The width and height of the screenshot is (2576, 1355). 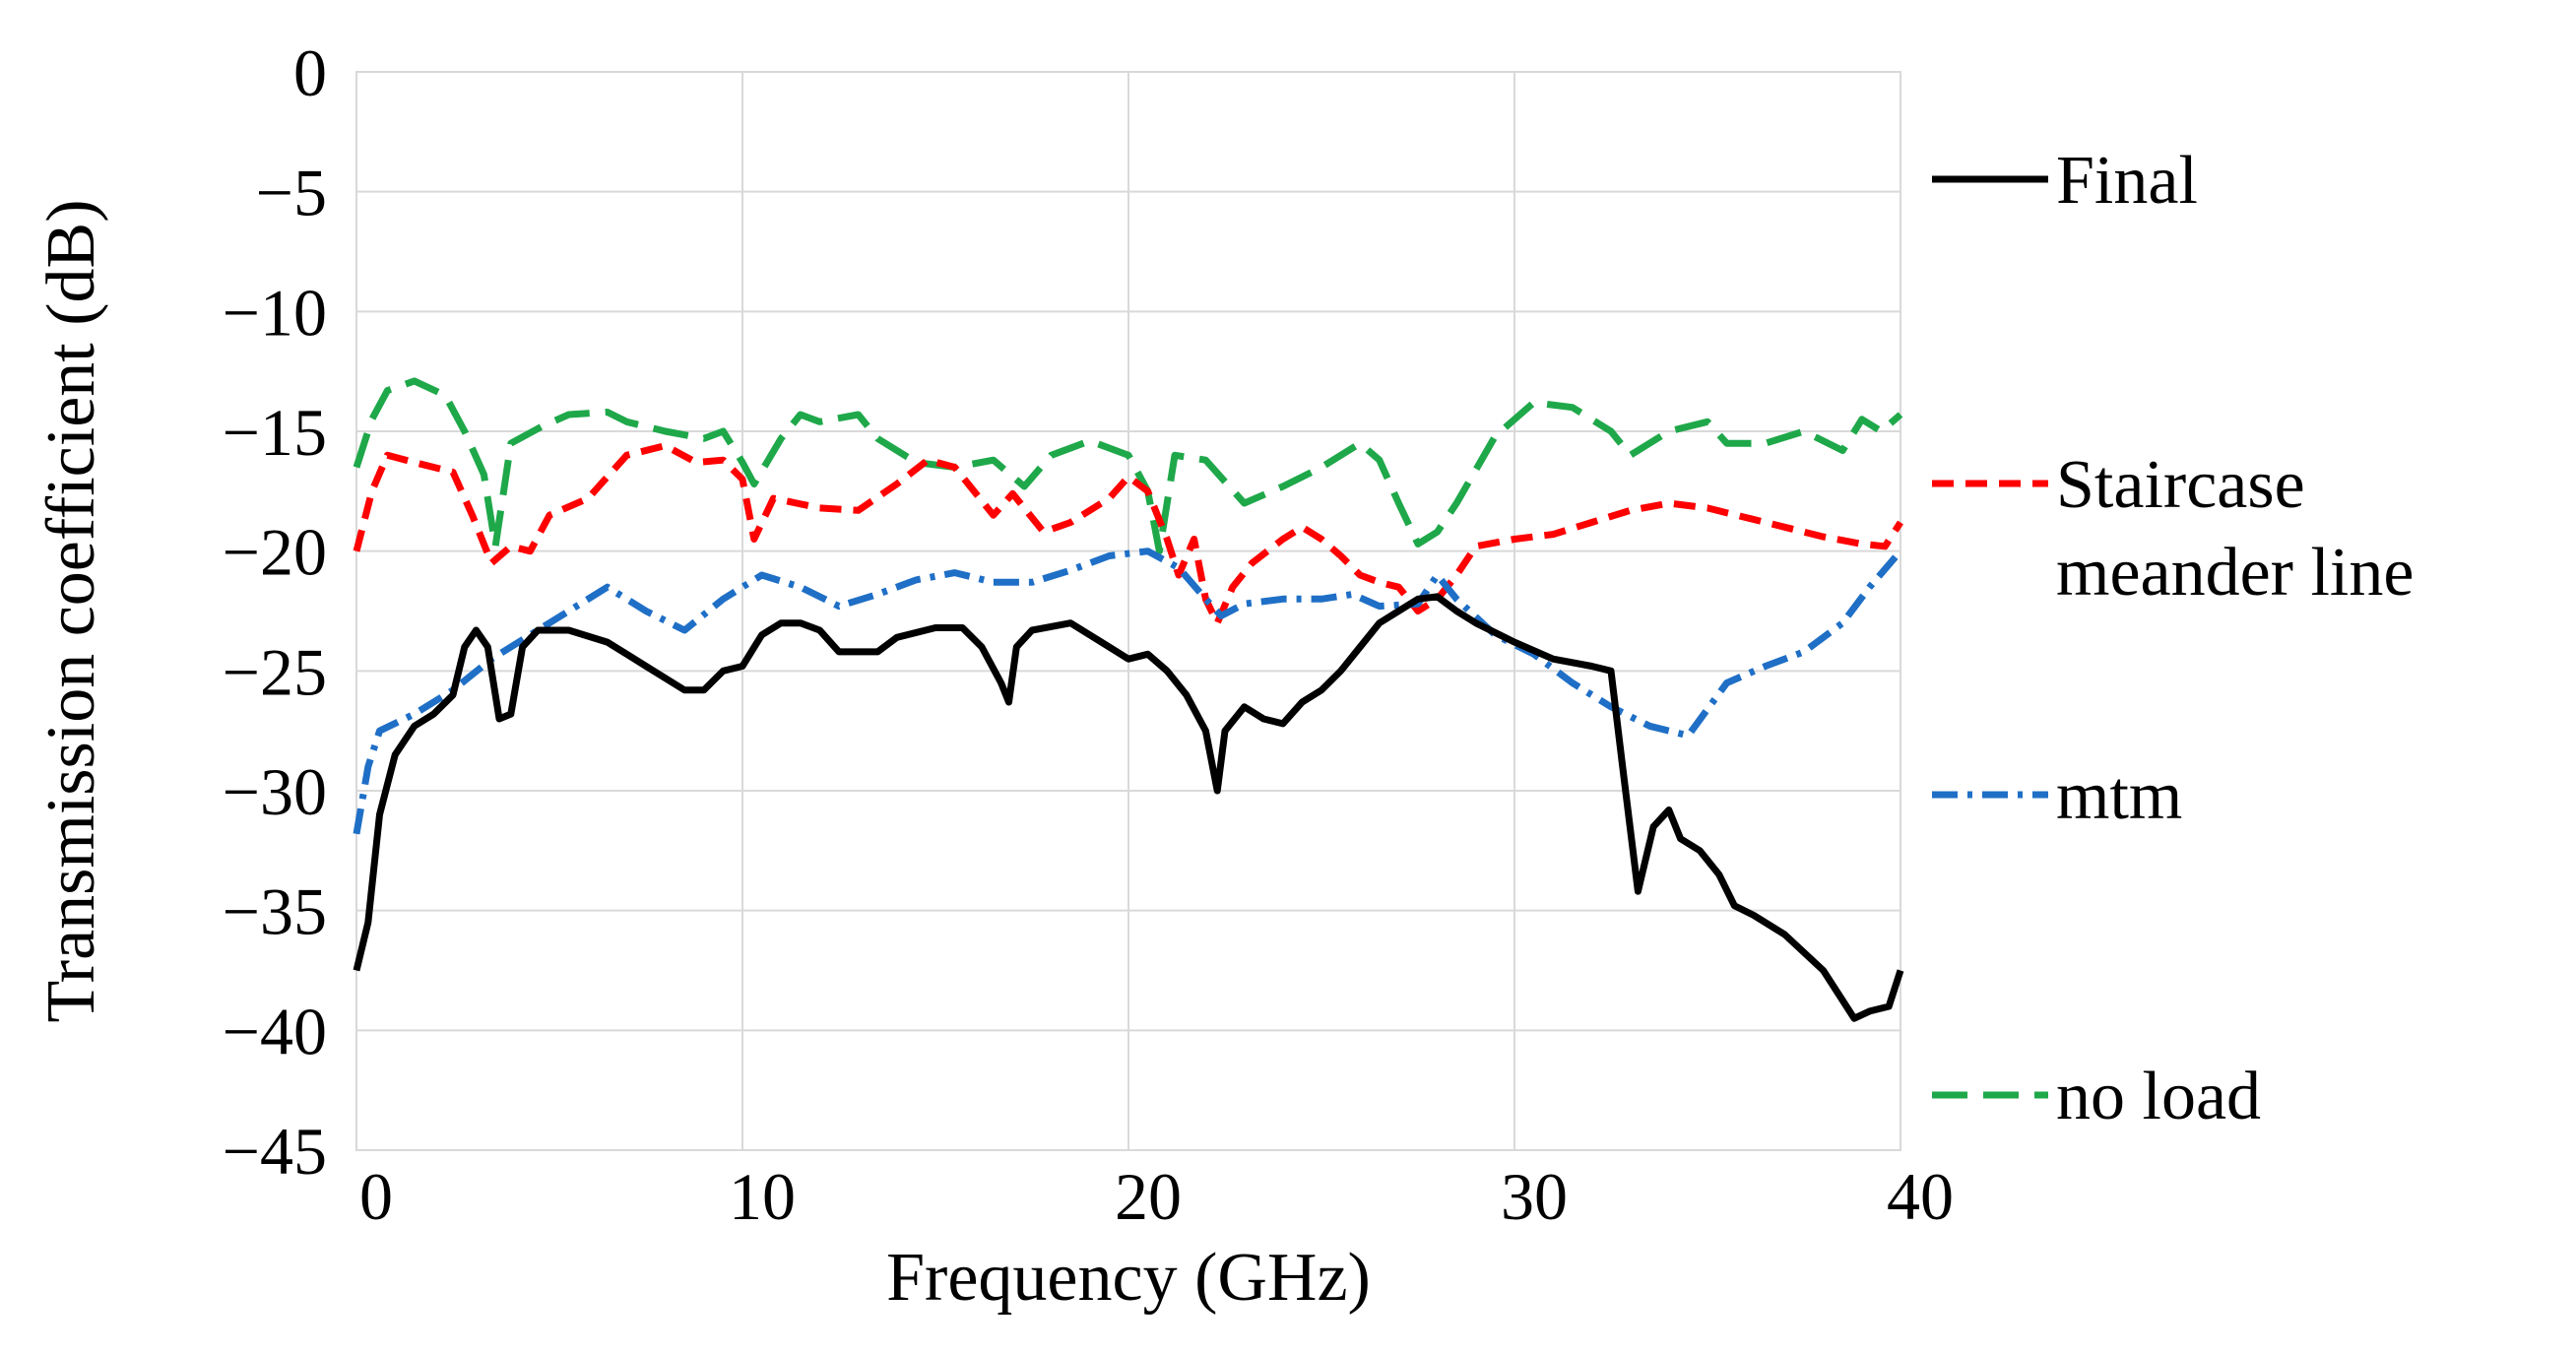 What do you see at coordinates (1128, 691) in the screenshot?
I see `series-line-mtm` at bounding box center [1128, 691].